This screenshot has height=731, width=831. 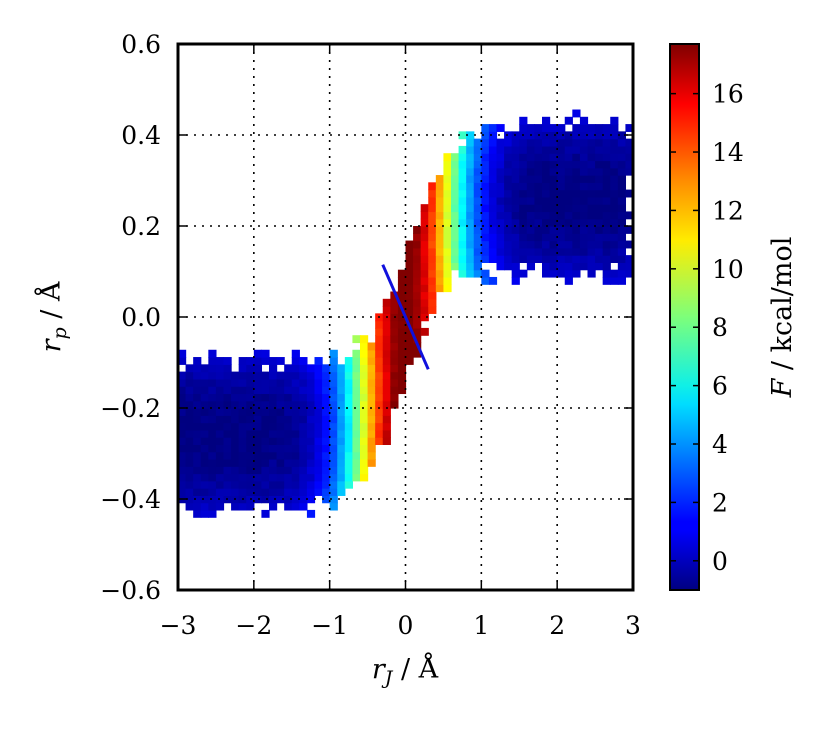 What do you see at coordinates (141, 317) in the screenshot?
I see `y-tick-label: 0.0` at bounding box center [141, 317].